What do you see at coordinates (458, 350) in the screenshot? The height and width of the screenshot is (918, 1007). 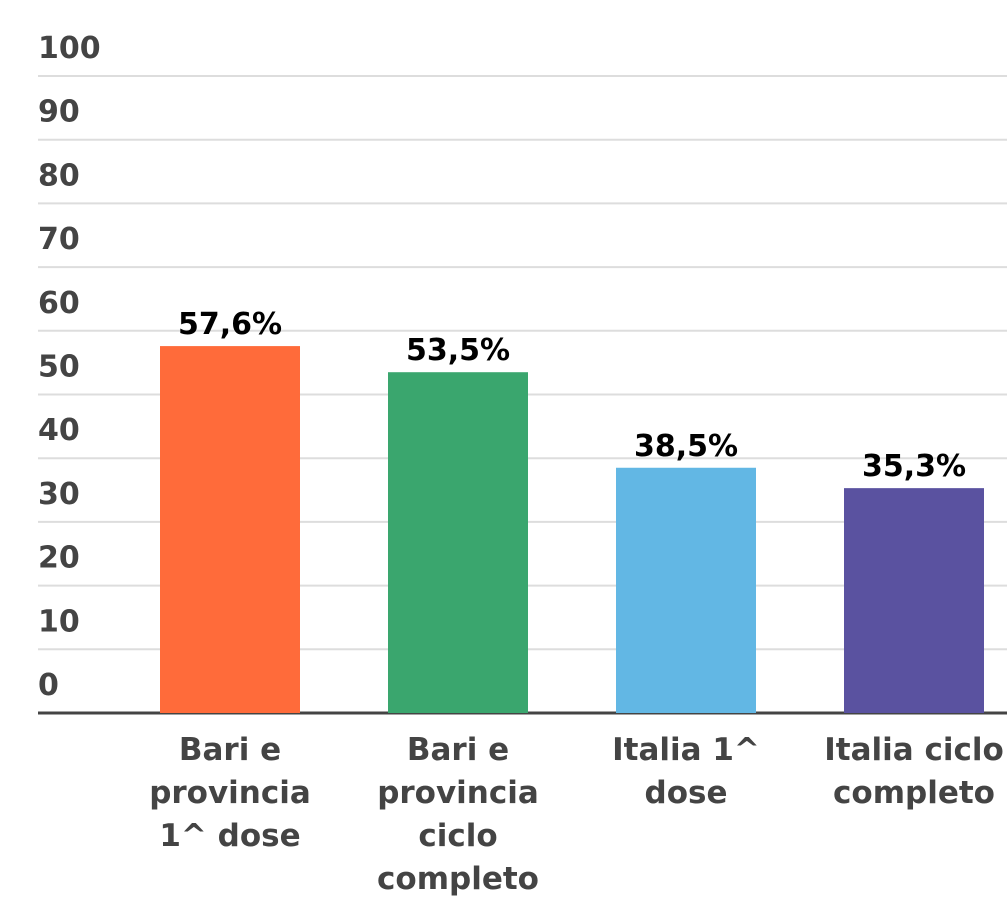 I see `value-label: 53,5%` at bounding box center [458, 350].